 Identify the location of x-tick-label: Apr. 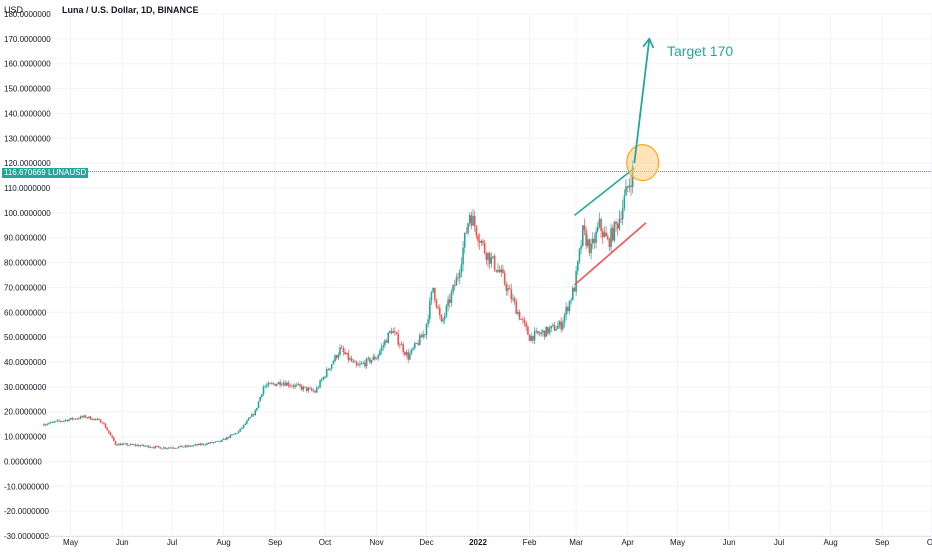
(627, 542).